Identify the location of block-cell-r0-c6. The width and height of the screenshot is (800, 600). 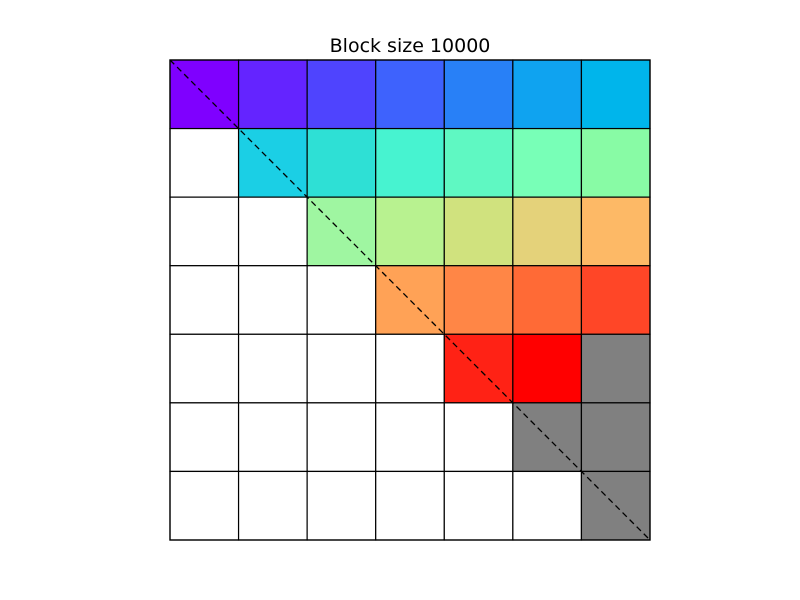
(615, 94).